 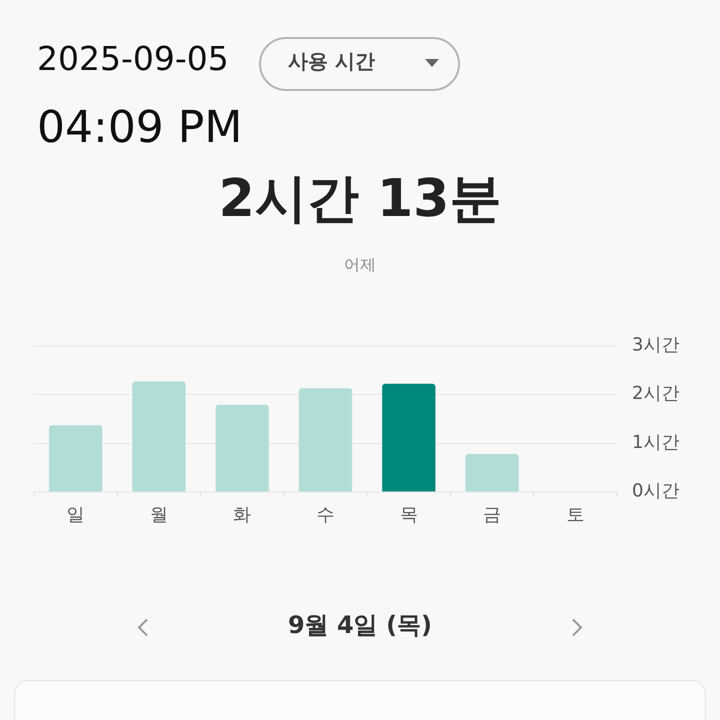 What do you see at coordinates (139, 128) in the screenshot?
I see `text: 04:09 PM` at bounding box center [139, 128].